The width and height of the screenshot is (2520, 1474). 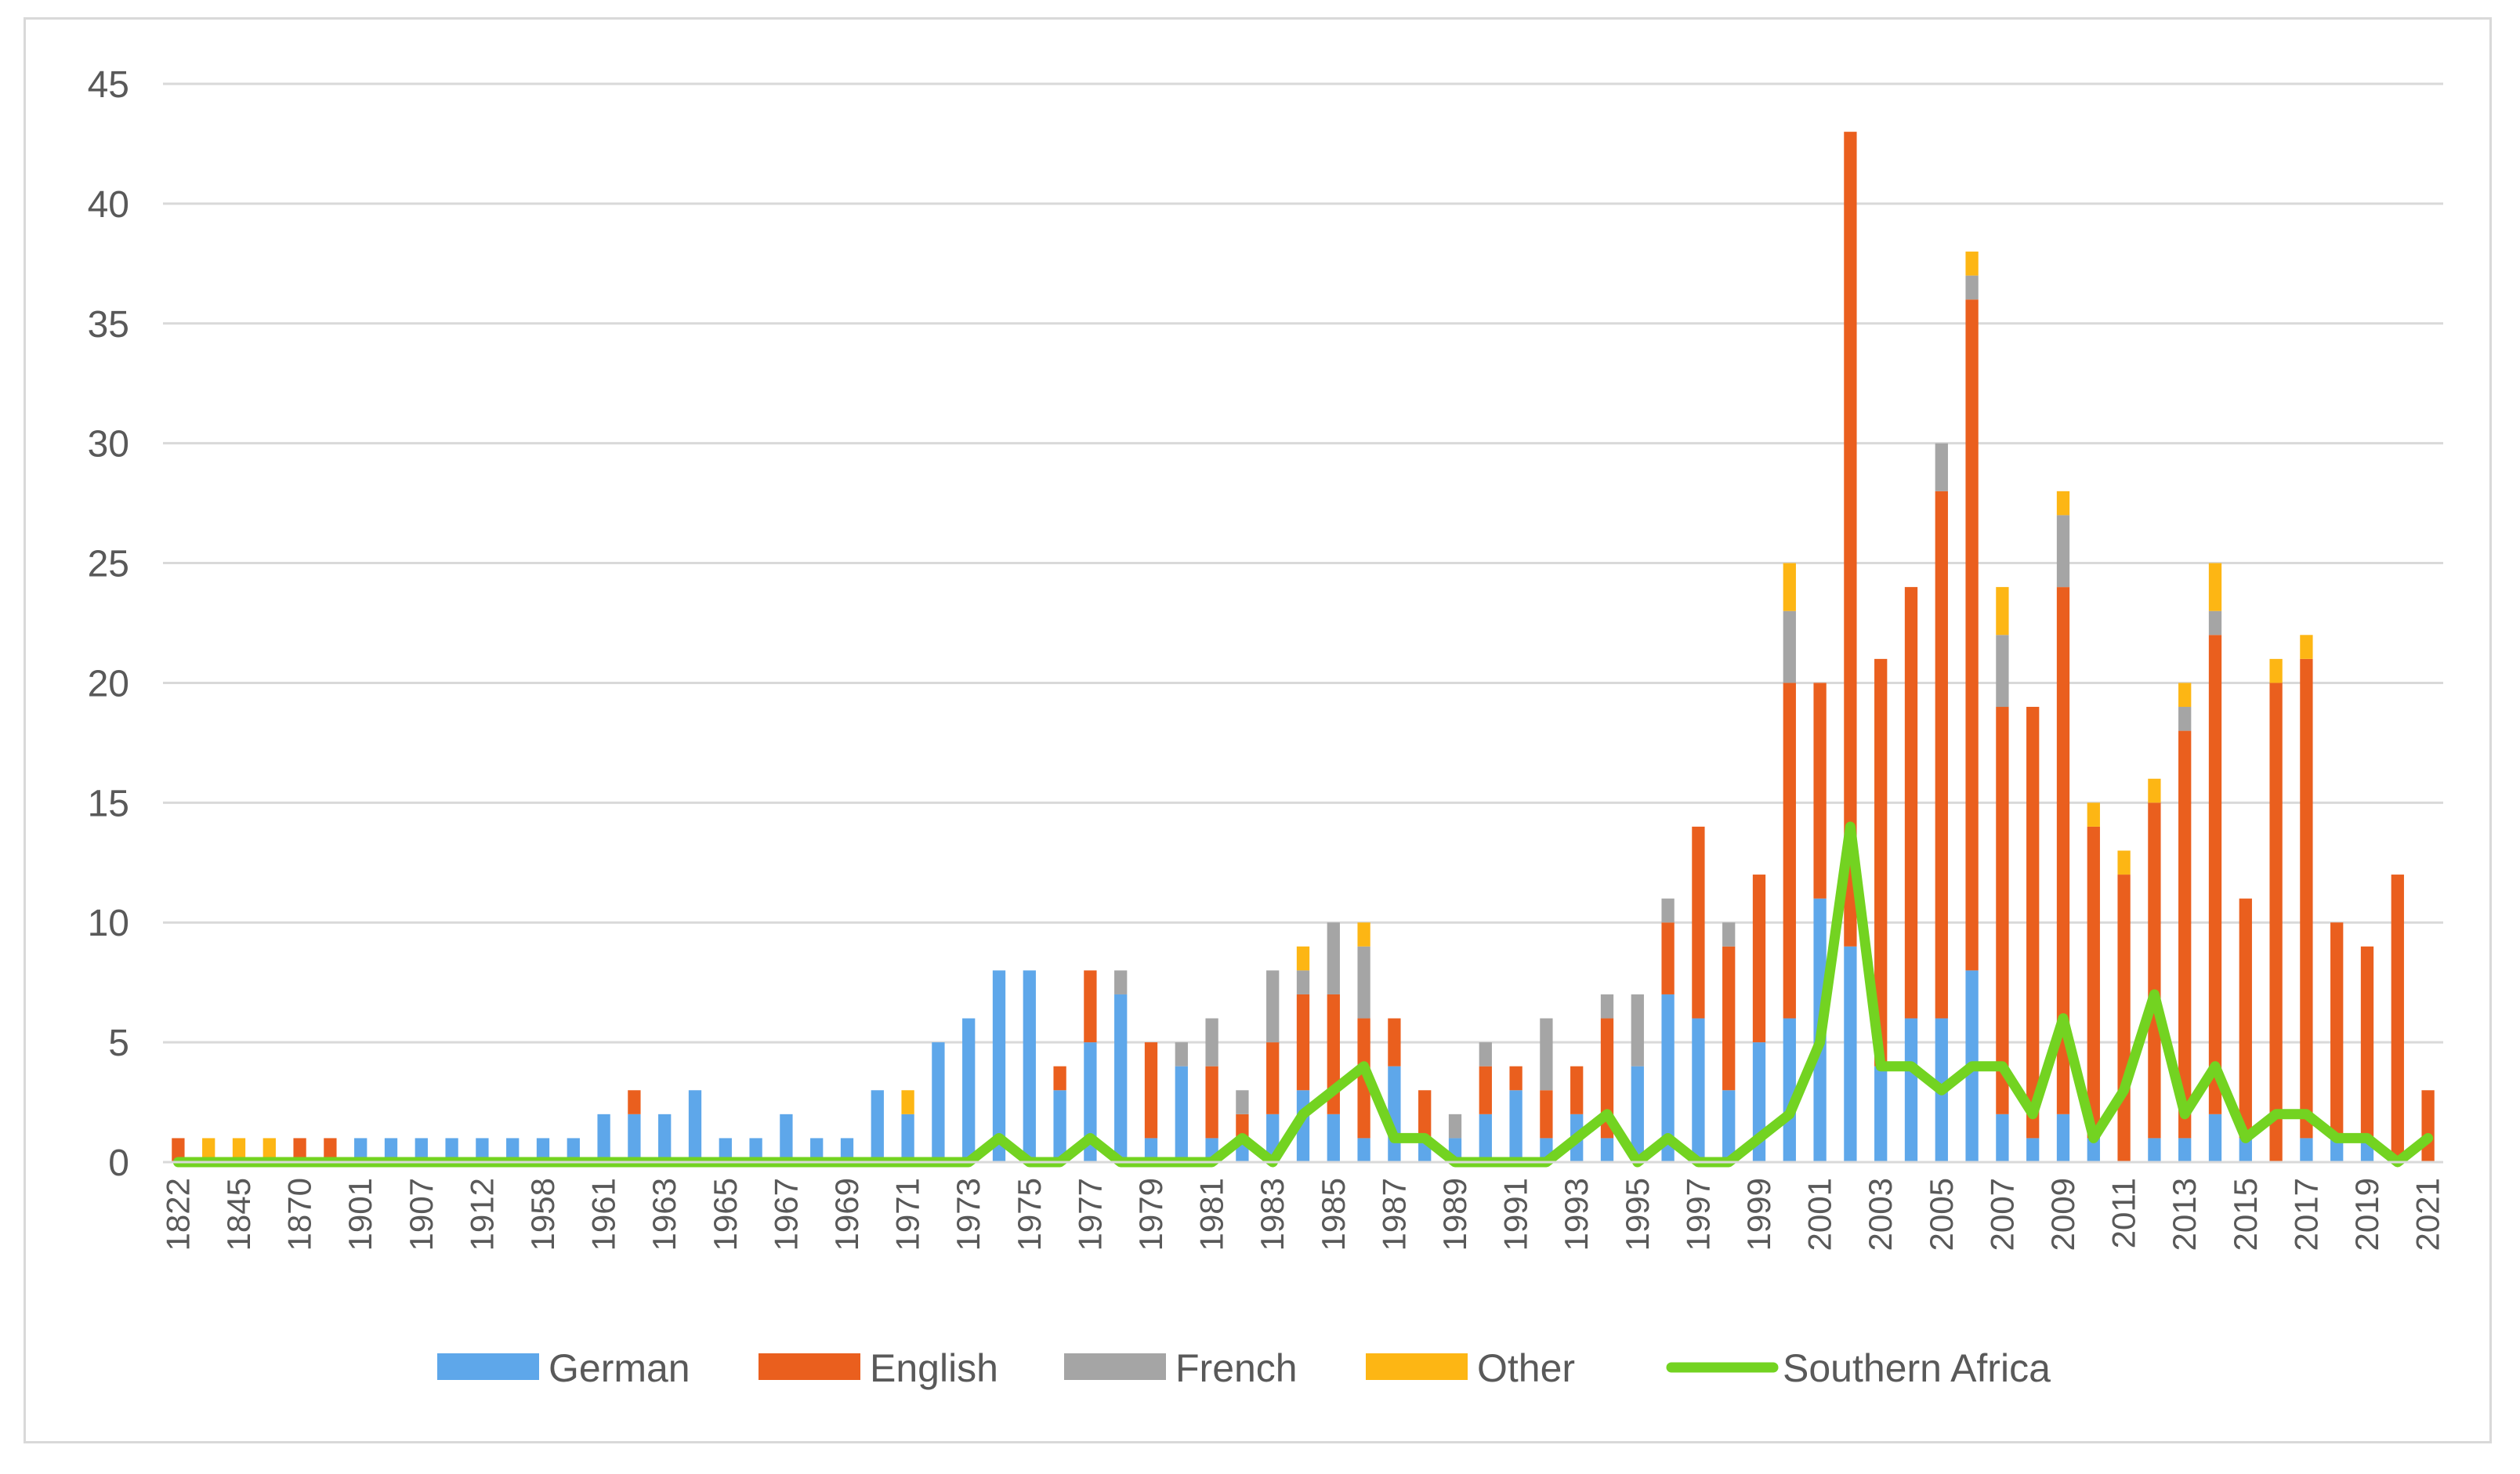 I want to click on bar-english-2012, so click(x=2154, y=970).